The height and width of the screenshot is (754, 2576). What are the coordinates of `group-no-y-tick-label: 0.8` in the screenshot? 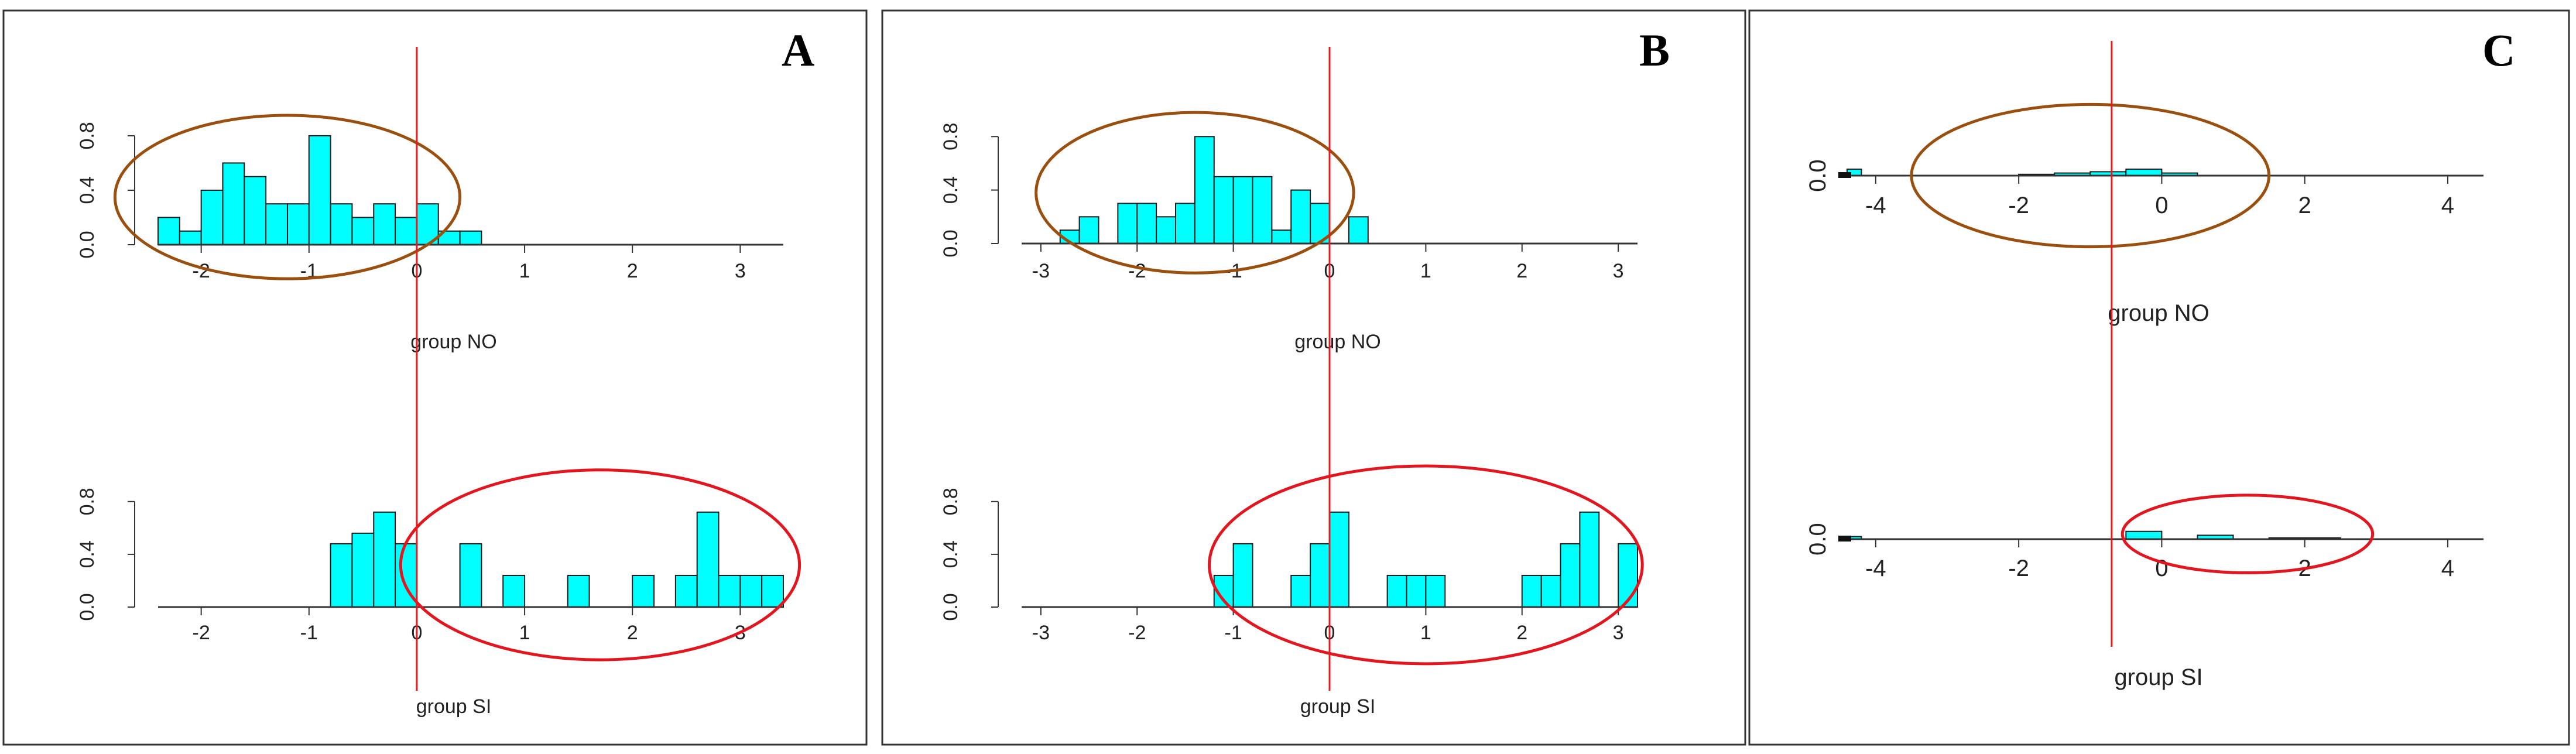 It's located at (87, 135).